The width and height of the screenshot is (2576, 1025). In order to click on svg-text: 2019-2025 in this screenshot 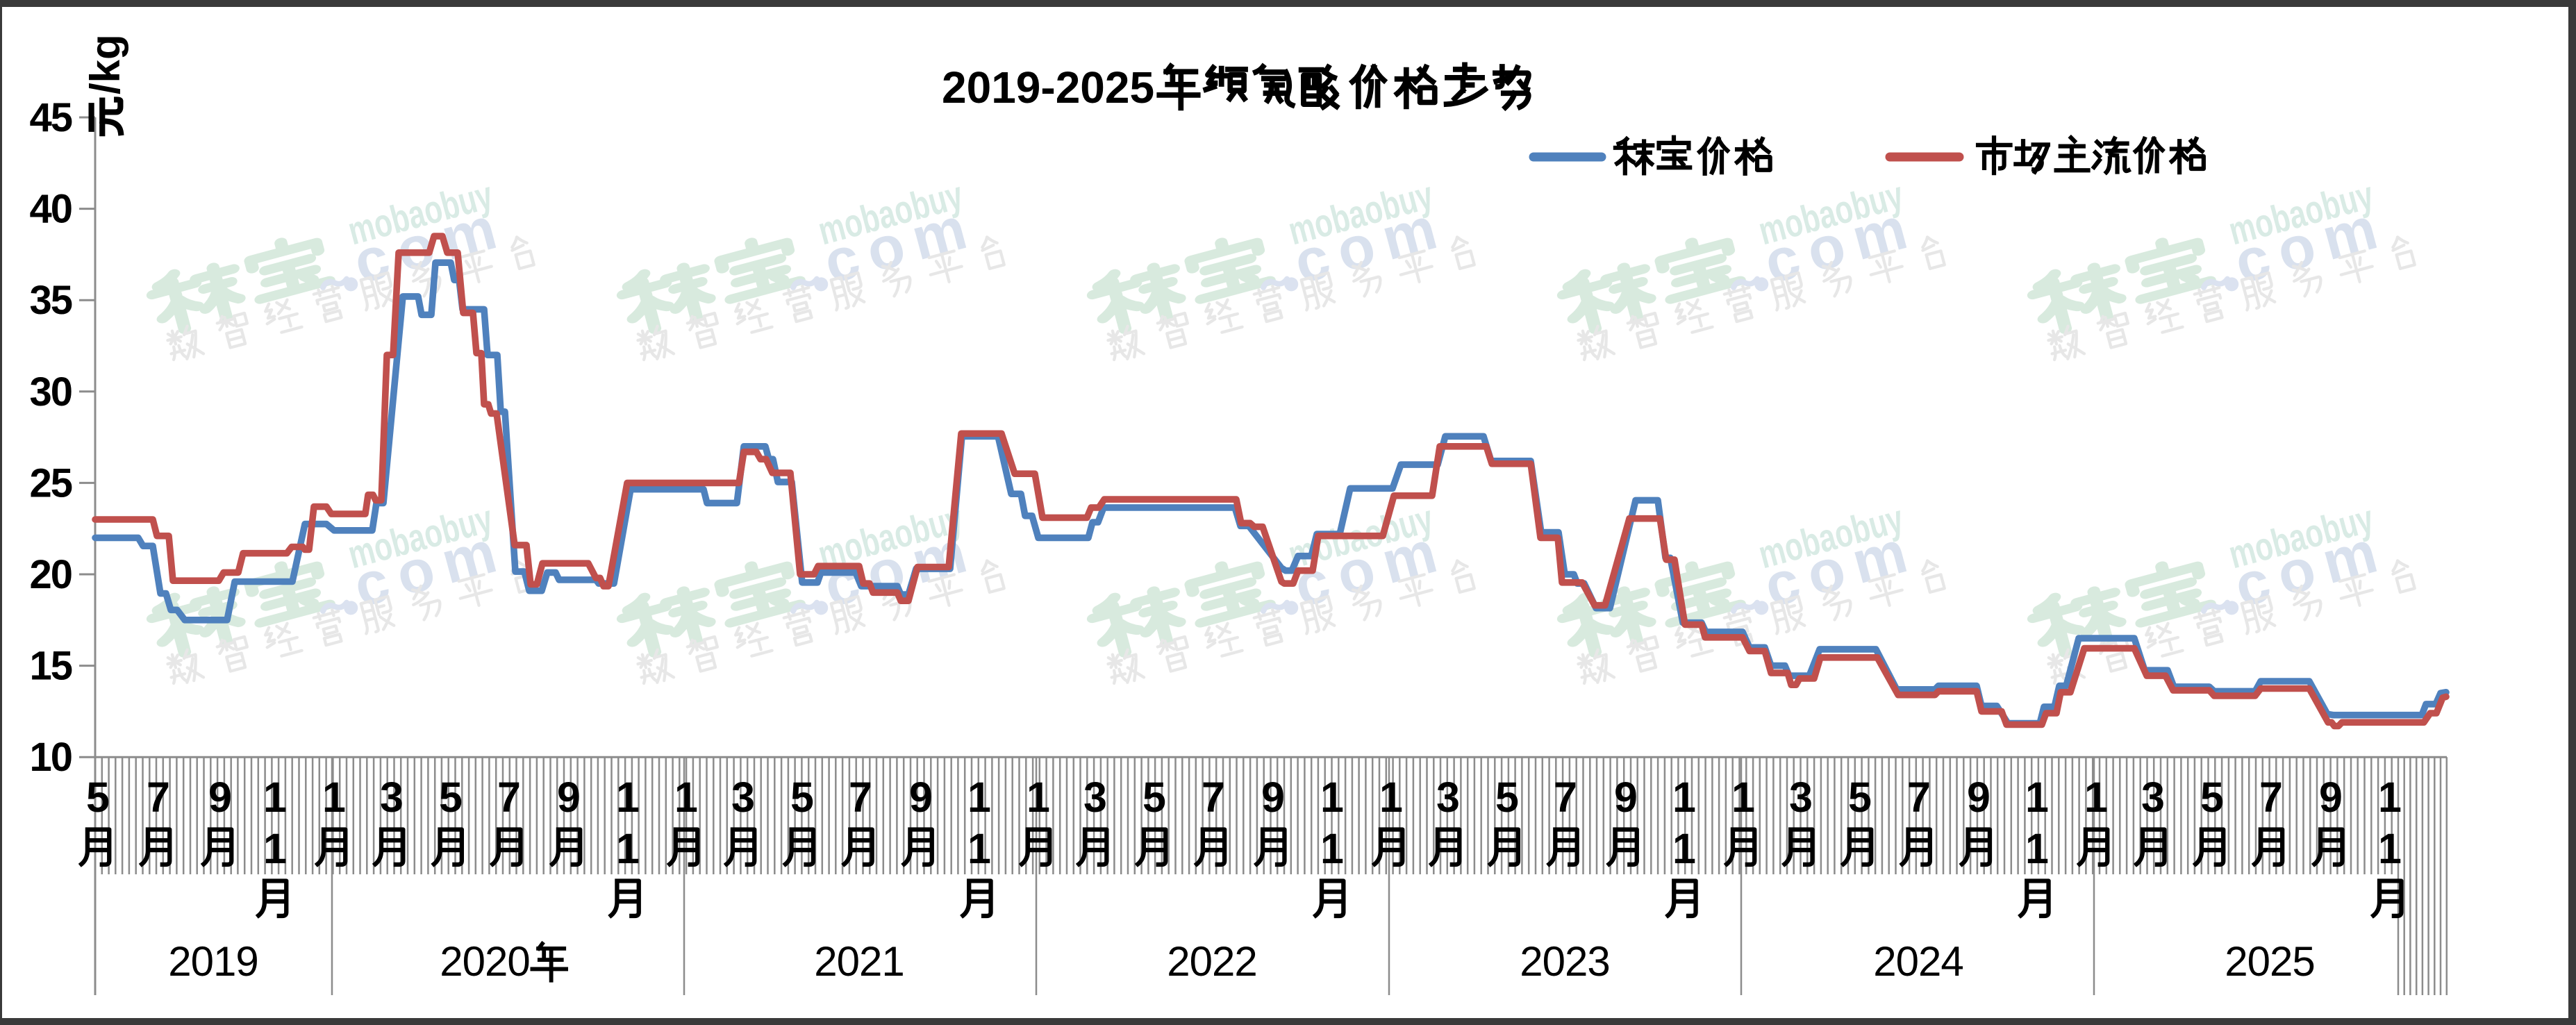, I will do `click(1048, 87)`.